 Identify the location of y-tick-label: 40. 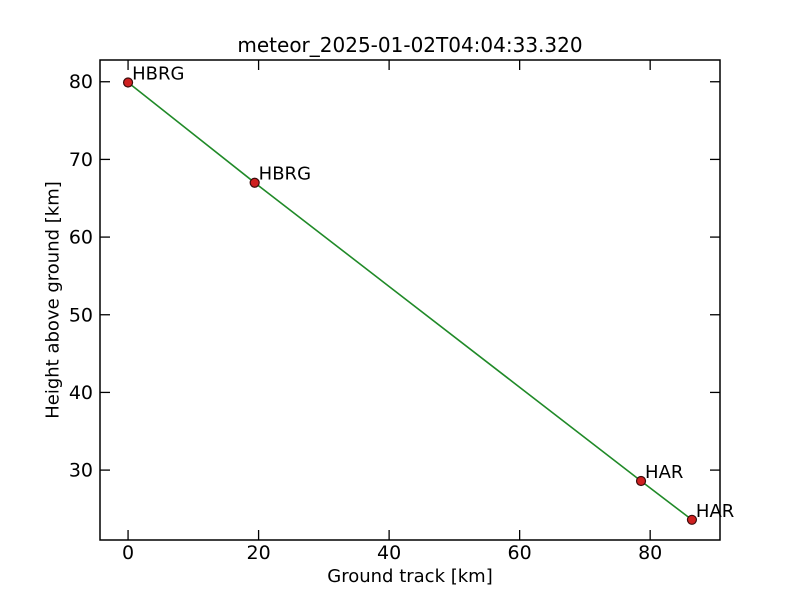
(81, 393).